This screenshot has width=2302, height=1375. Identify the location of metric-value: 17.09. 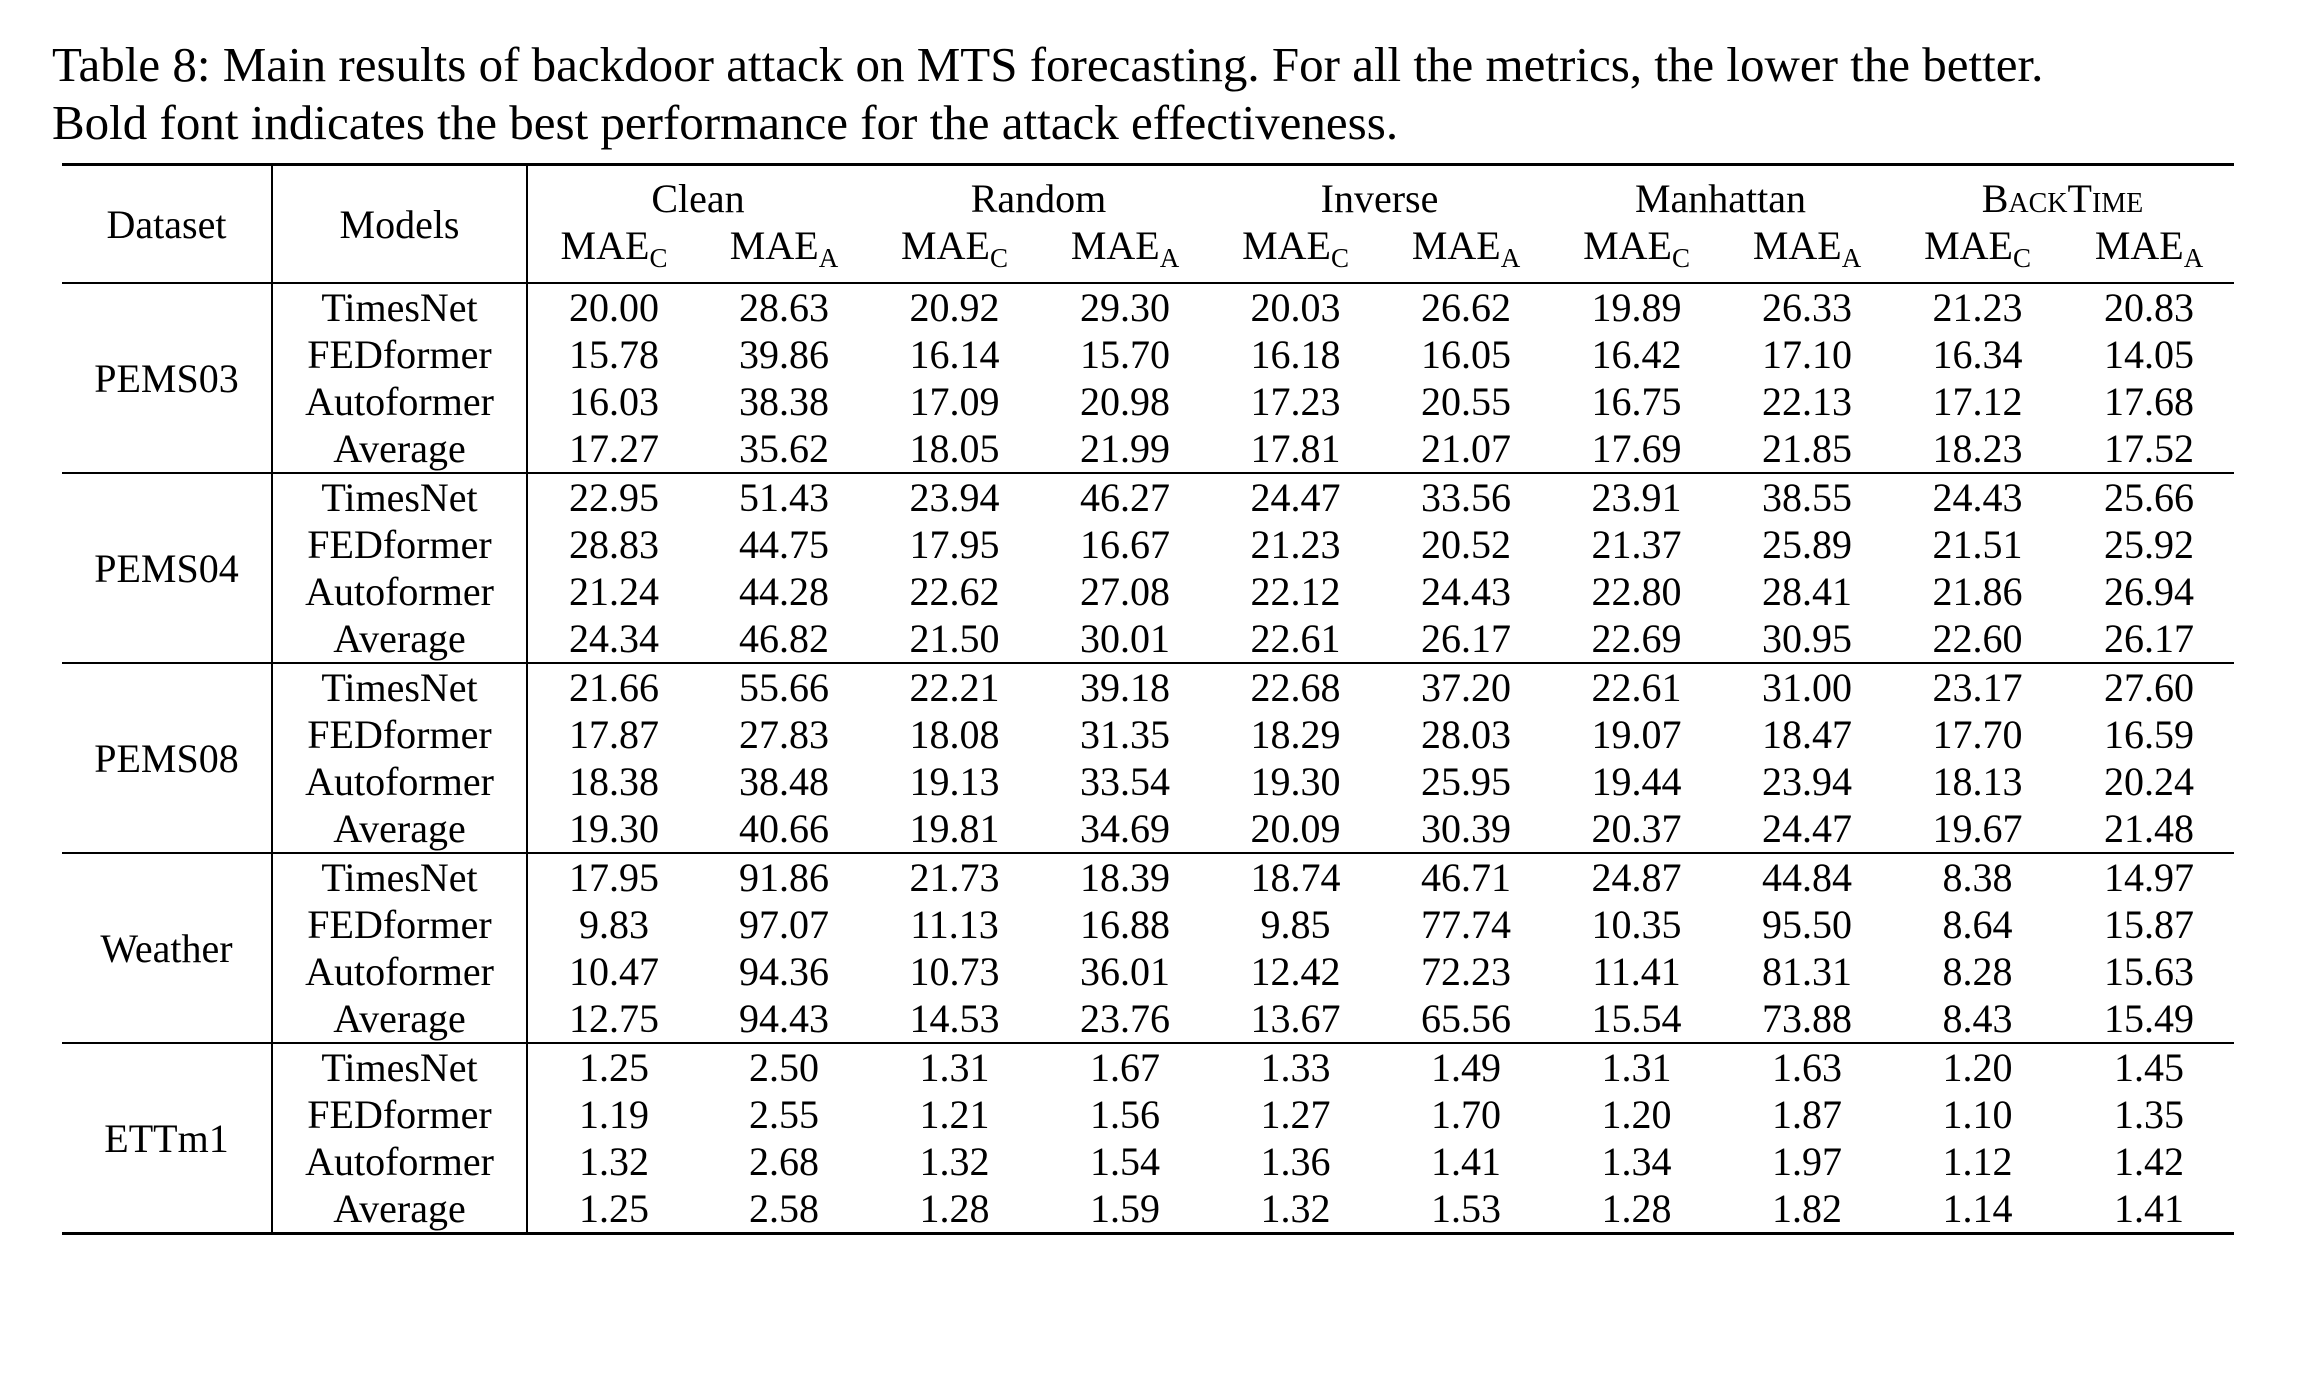
(954, 401).